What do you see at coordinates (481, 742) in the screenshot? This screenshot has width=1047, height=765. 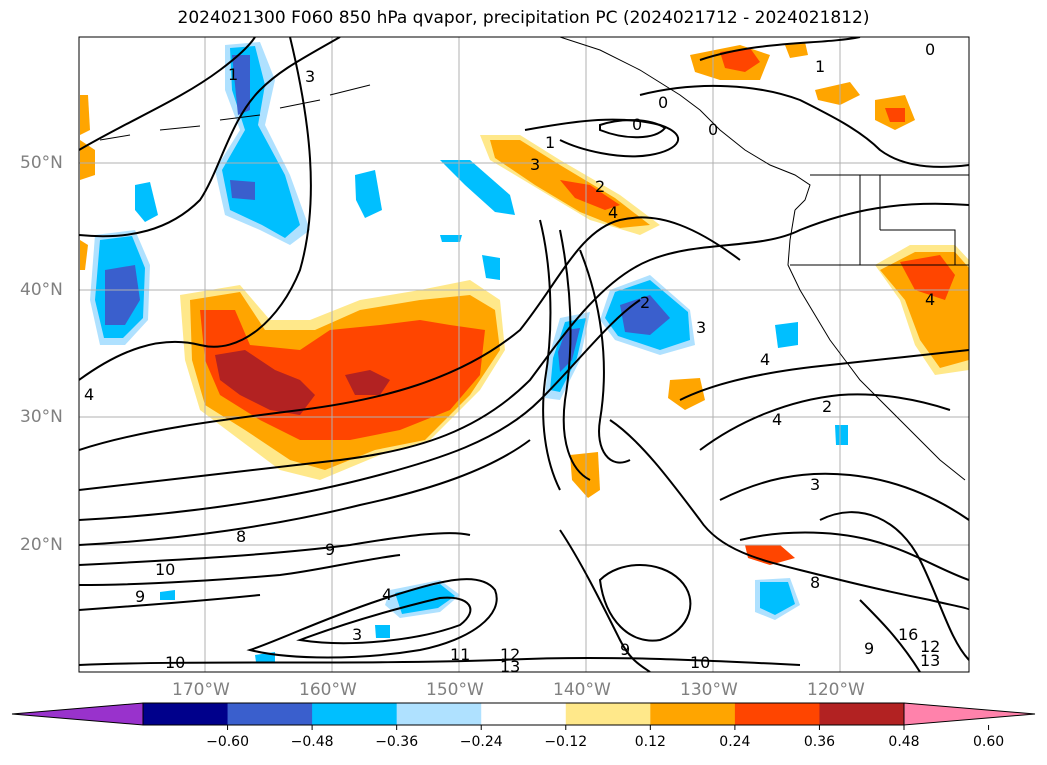 I see `colorbar-tick-label: −0.24` at bounding box center [481, 742].